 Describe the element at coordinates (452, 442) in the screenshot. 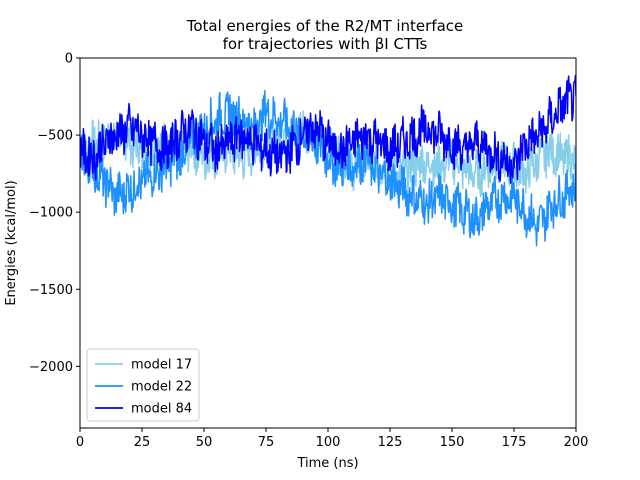

I see `x-tick-label: 150` at that location.